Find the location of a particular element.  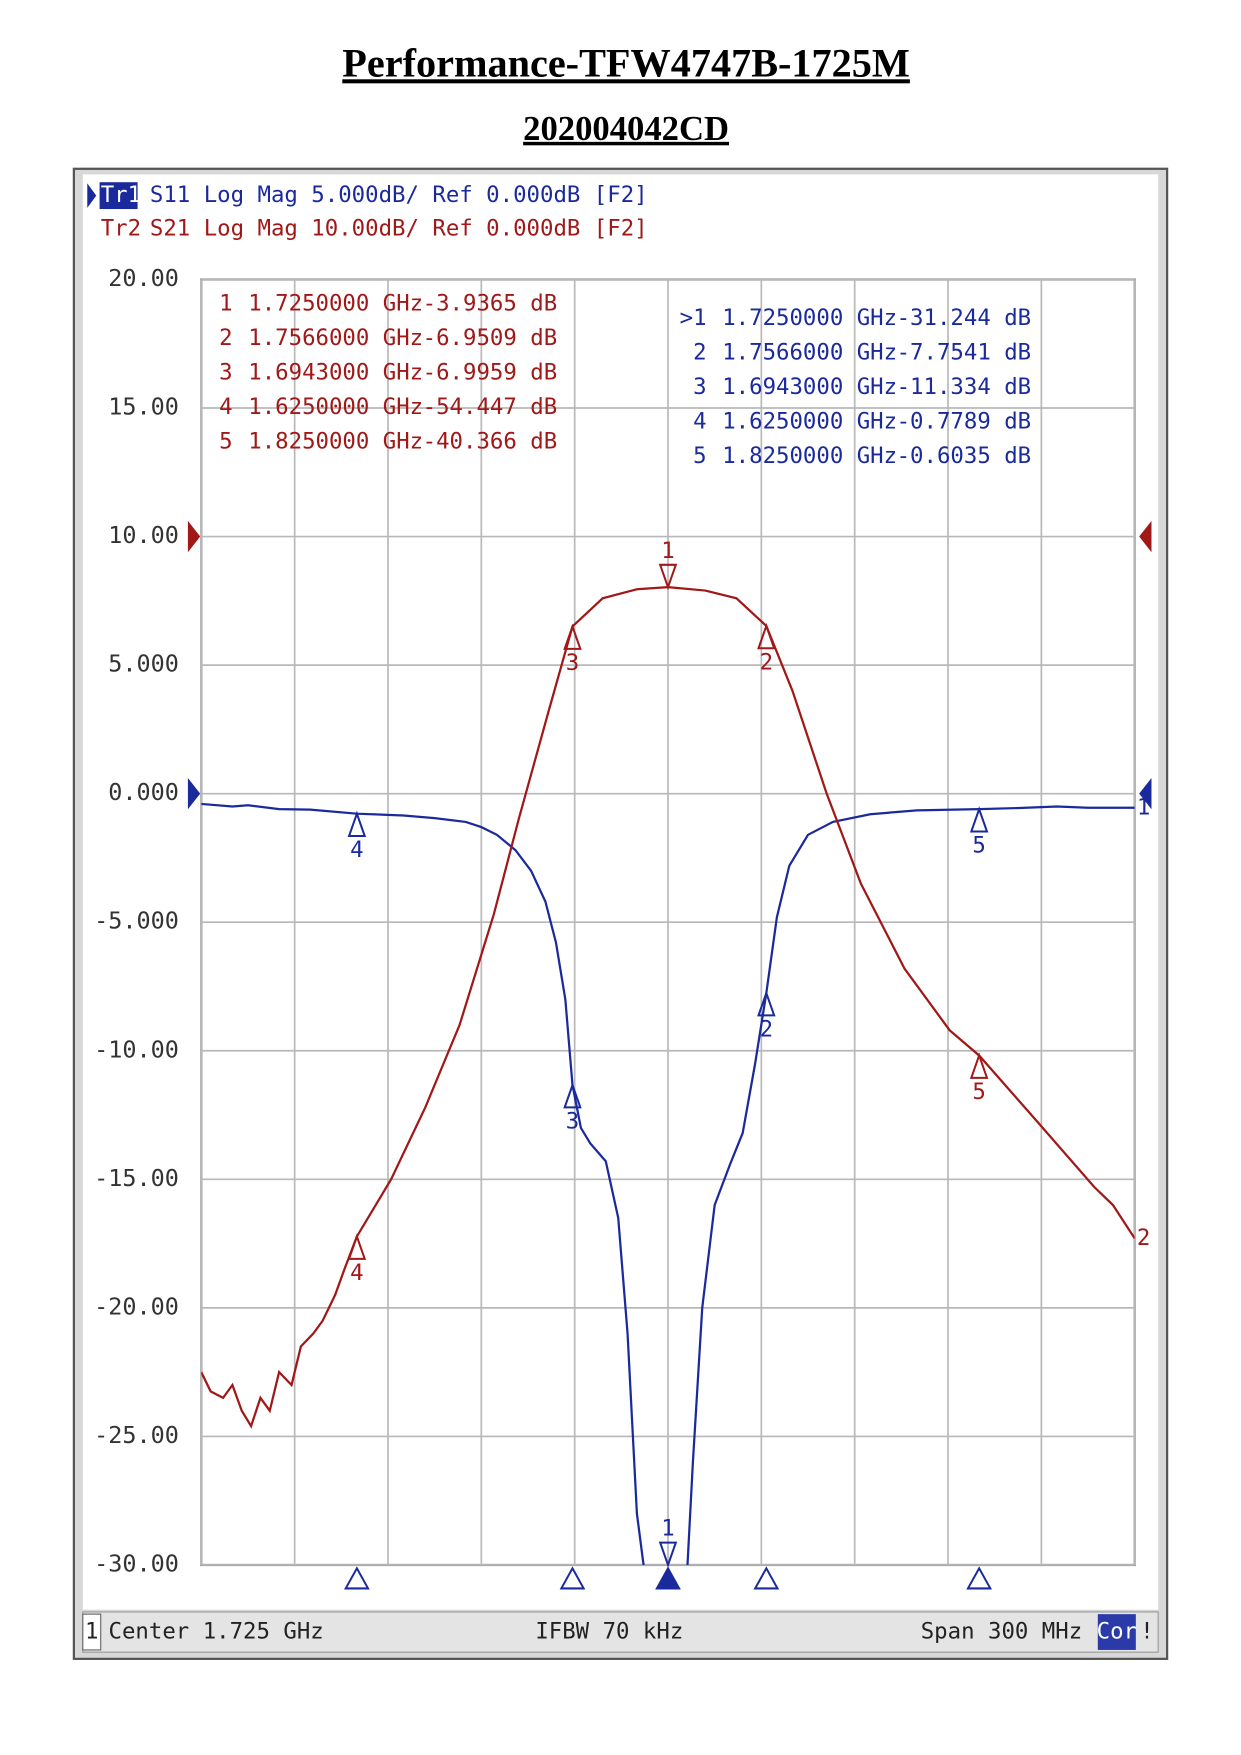

cor-label: Cor is located at coordinates (1117, 1632).